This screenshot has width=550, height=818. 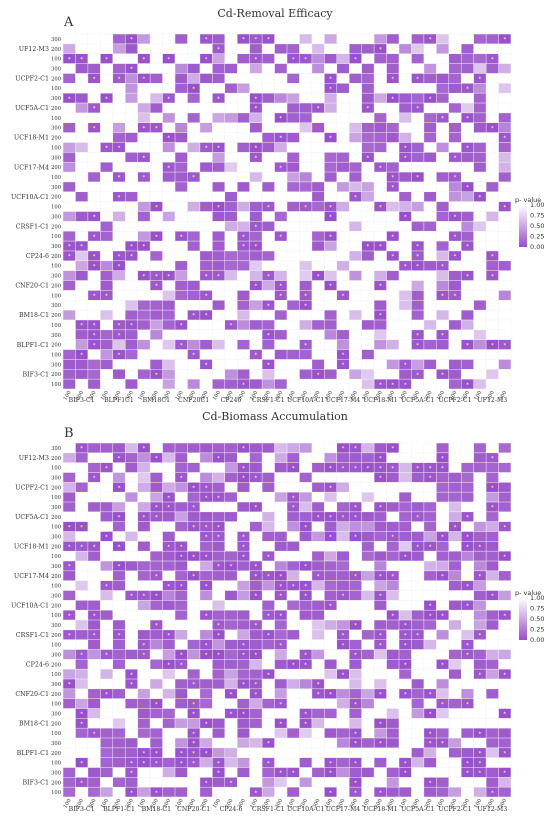 What do you see at coordinates (142, 804) in the screenshot?
I see `x-tick-label: 100` at bounding box center [142, 804].